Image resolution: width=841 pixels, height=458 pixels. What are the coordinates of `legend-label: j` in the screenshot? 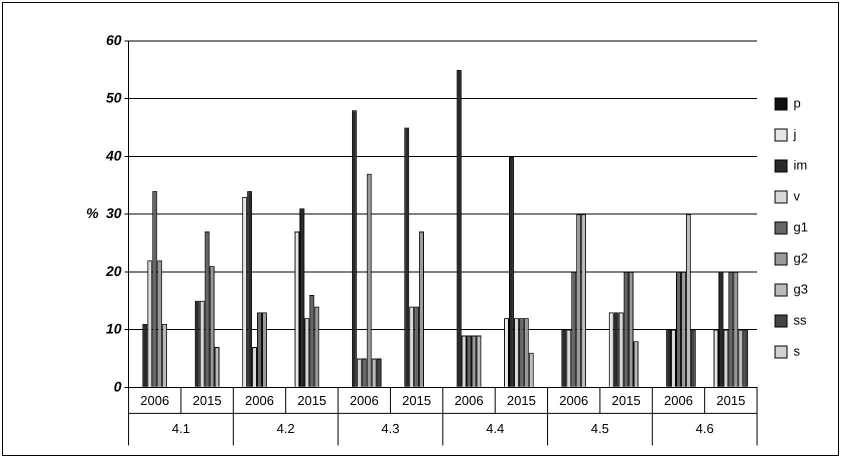 It's located at (794, 134).